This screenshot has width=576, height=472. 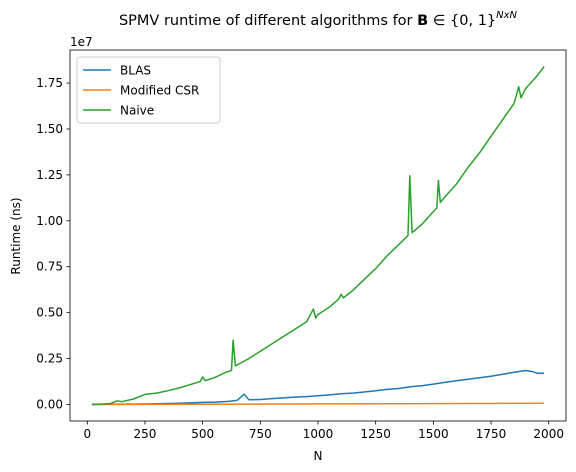 I want to click on y-tick-label-4: 1.00, so click(x=49, y=221).